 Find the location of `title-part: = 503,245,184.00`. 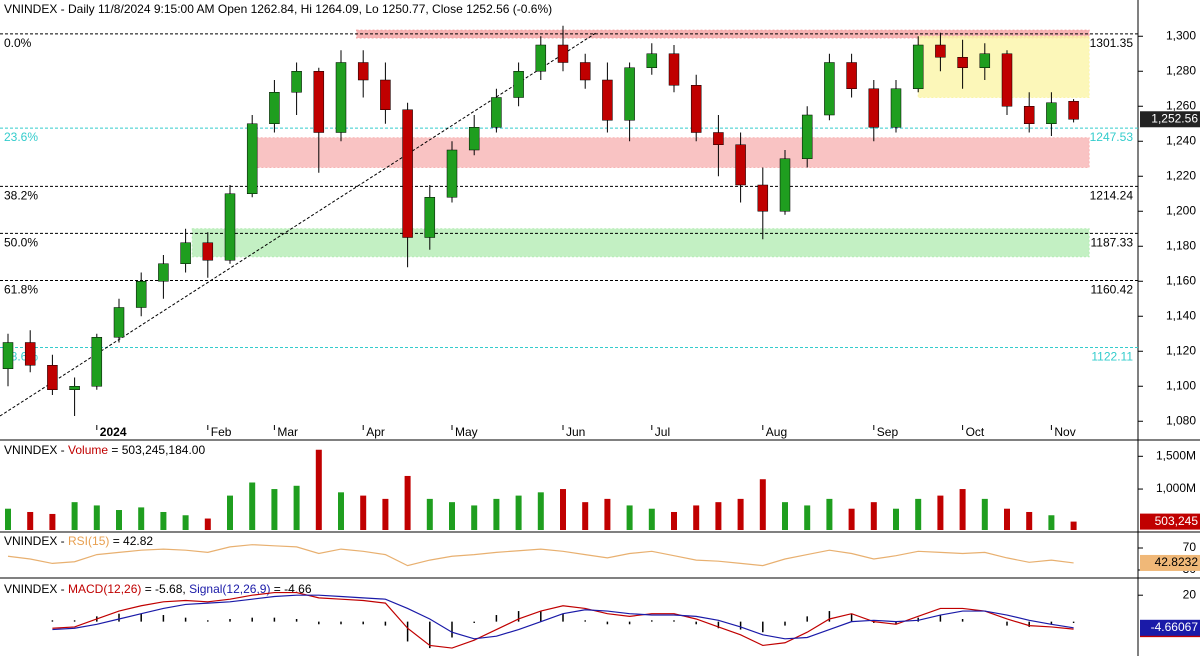

title-part: = 503,245,184.00 is located at coordinates (156, 450).